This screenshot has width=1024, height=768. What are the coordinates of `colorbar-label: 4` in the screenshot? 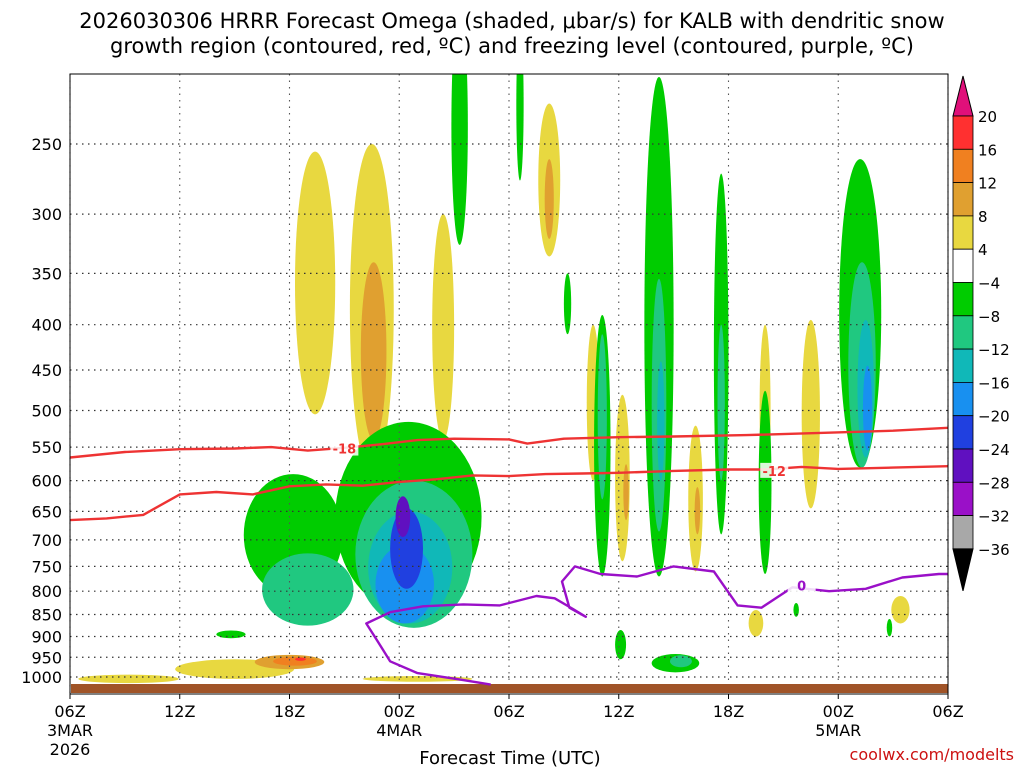 It's located at (983, 250).